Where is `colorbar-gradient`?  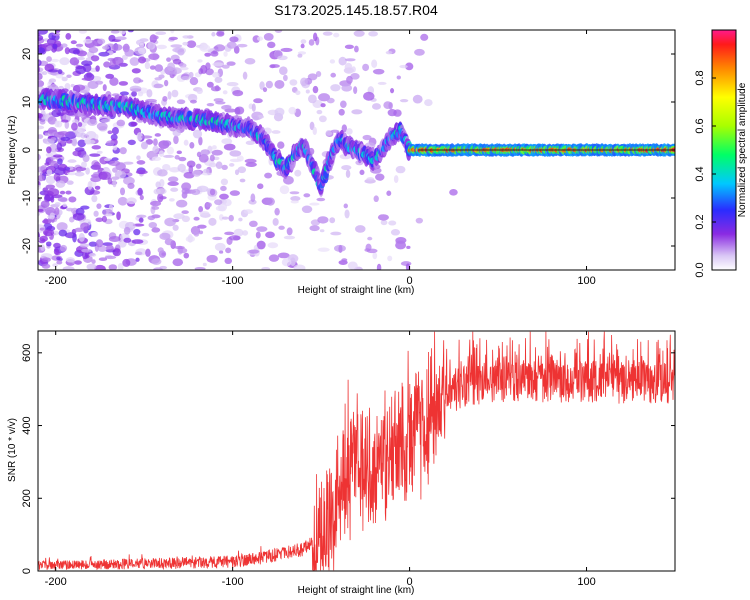
colorbar-gradient is located at coordinates (724, 150).